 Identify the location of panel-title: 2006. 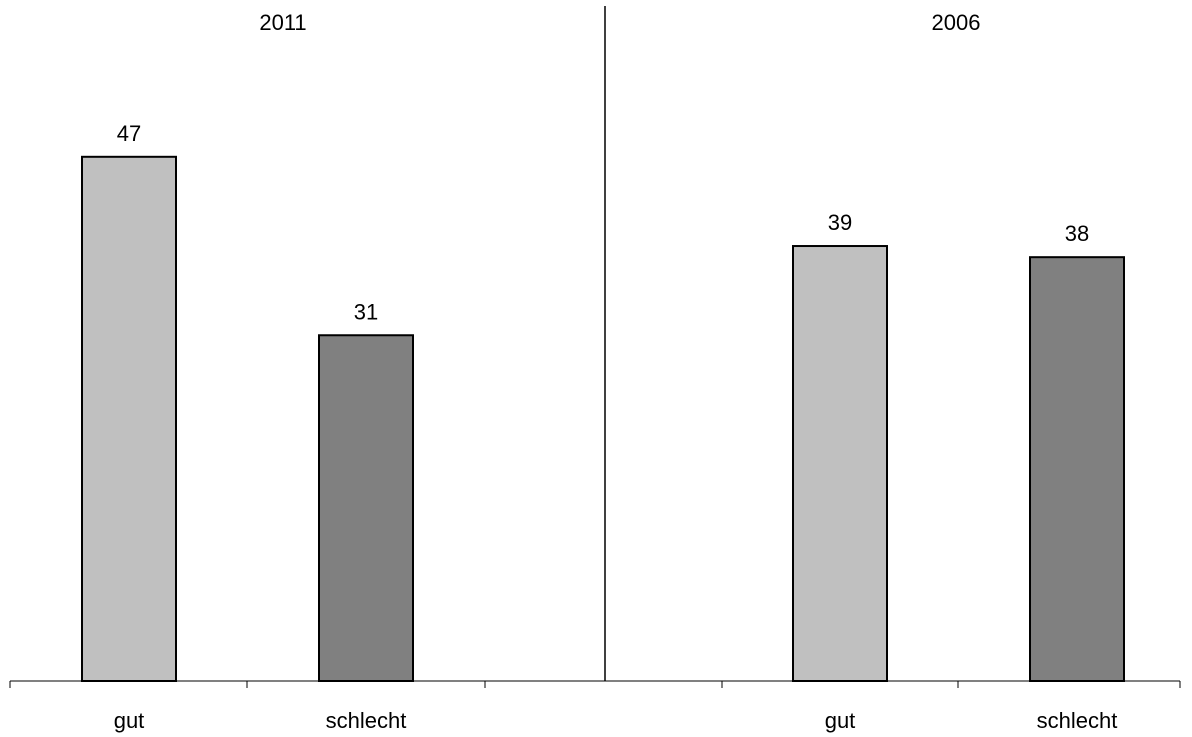
(956, 22).